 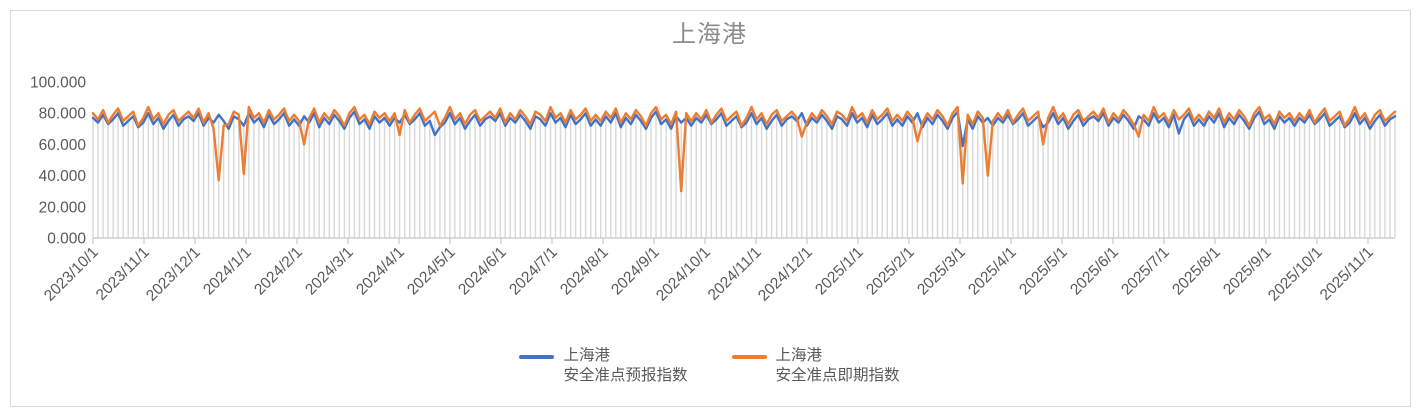 I want to click on y-tick-label: 80.000, so click(x=63, y=114).